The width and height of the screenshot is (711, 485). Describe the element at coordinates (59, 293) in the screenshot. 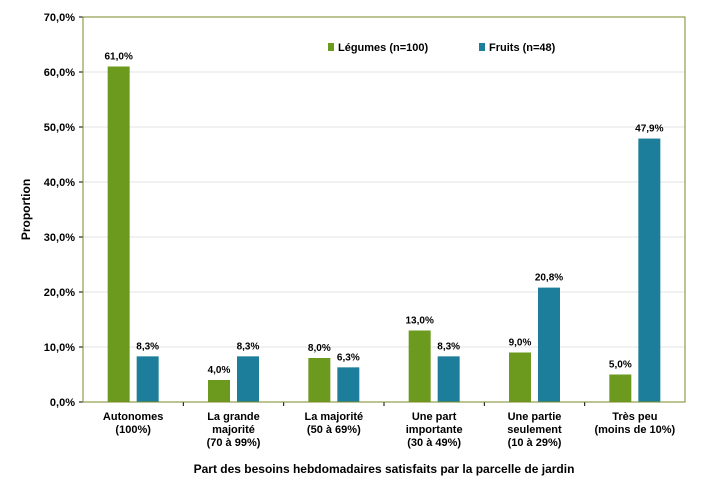

I see `y-tick-label: 20,0%` at that location.